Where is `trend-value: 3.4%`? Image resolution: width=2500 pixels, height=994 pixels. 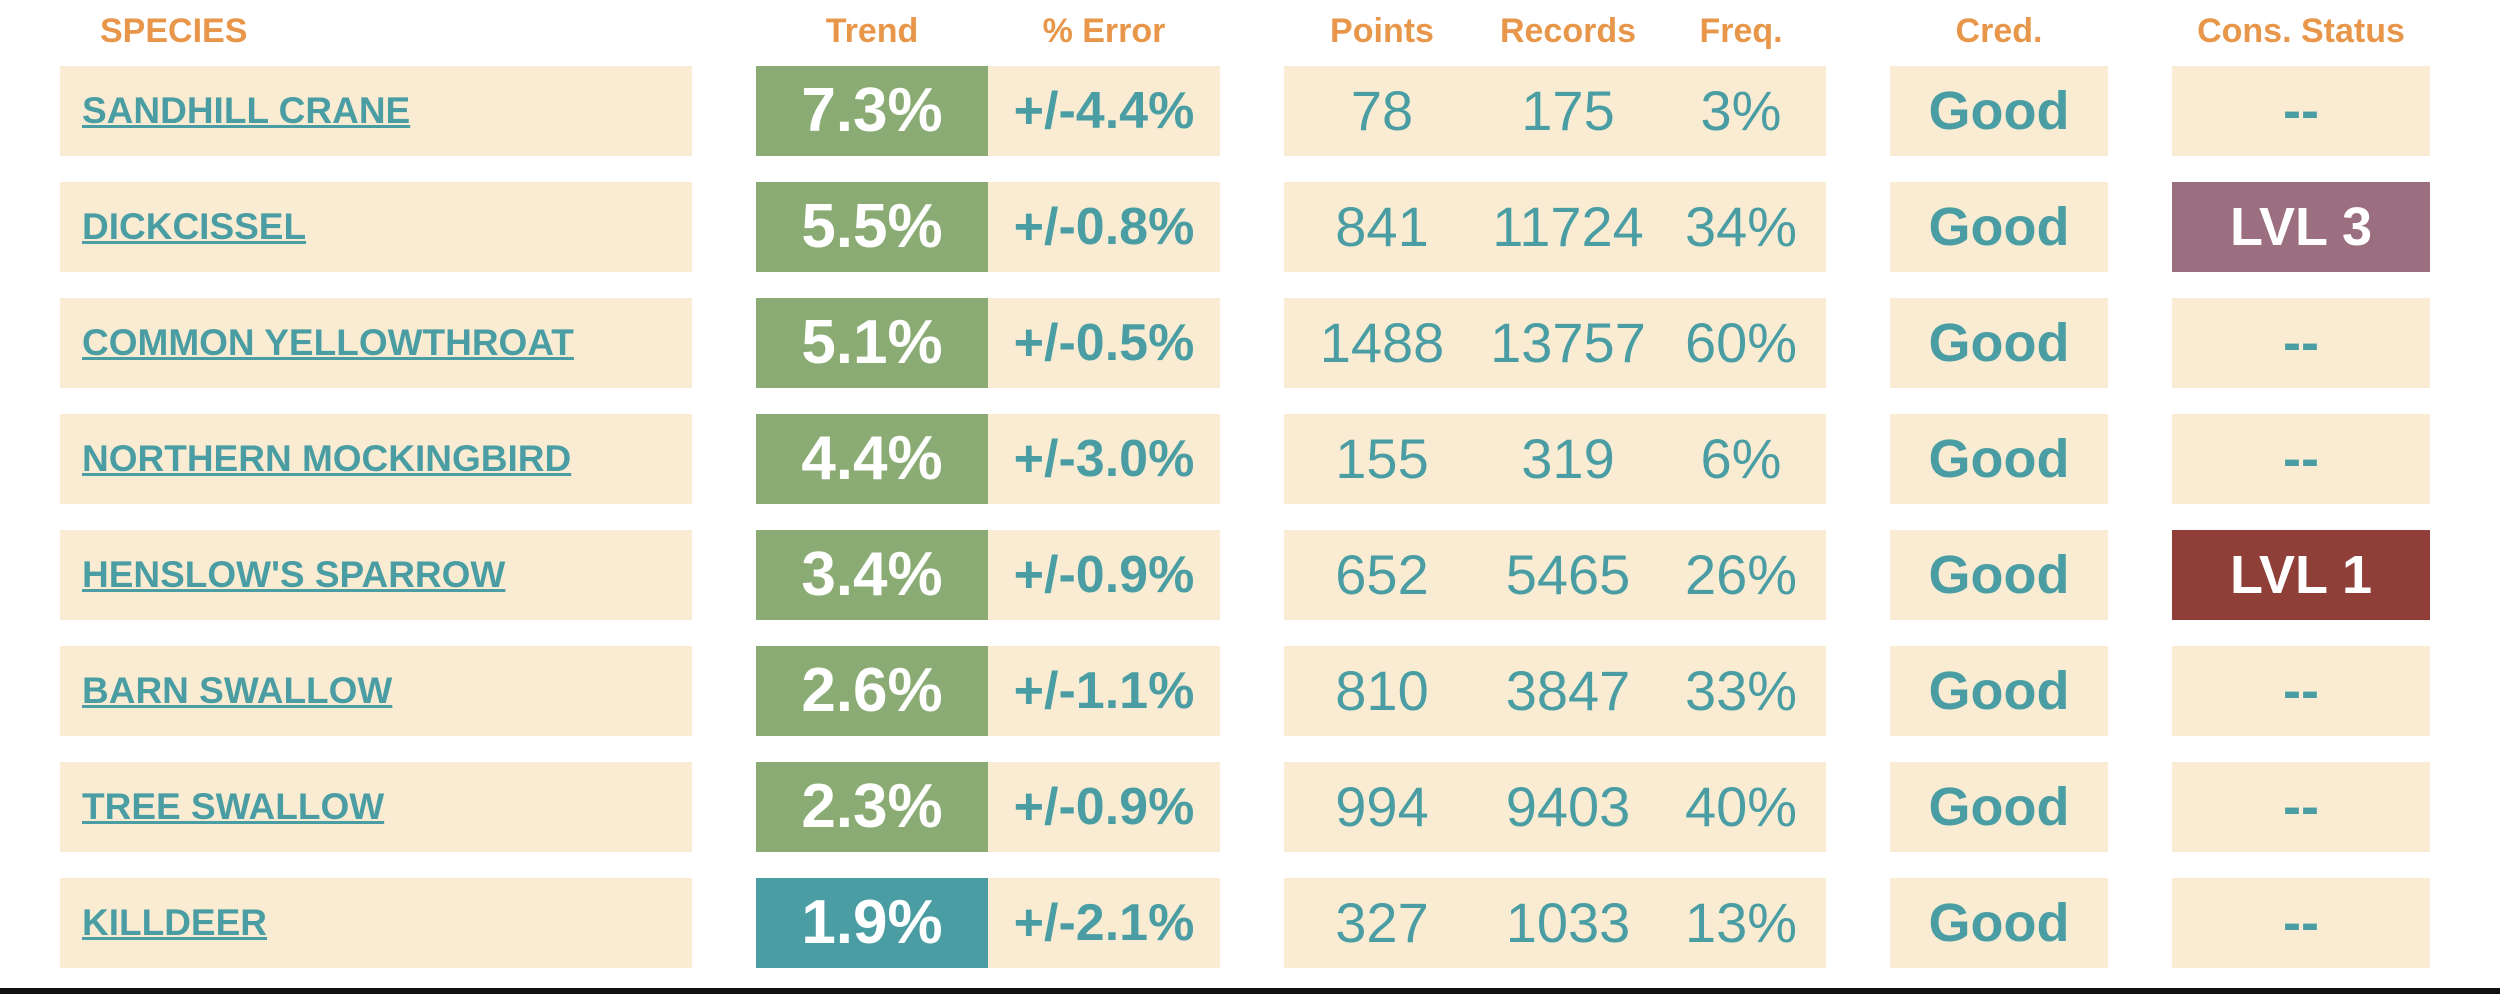
trend-value: 3.4% is located at coordinates (872, 575).